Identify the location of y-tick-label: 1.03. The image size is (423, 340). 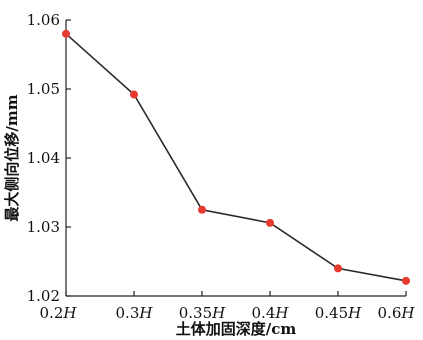
(43, 227).